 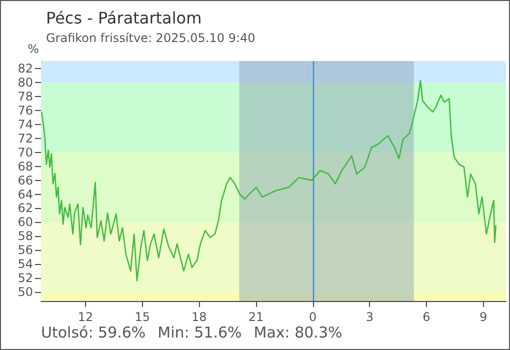 What do you see at coordinates (25, 124) in the screenshot?
I see `y-tick-label: 74` at bounding box center [25, 124].